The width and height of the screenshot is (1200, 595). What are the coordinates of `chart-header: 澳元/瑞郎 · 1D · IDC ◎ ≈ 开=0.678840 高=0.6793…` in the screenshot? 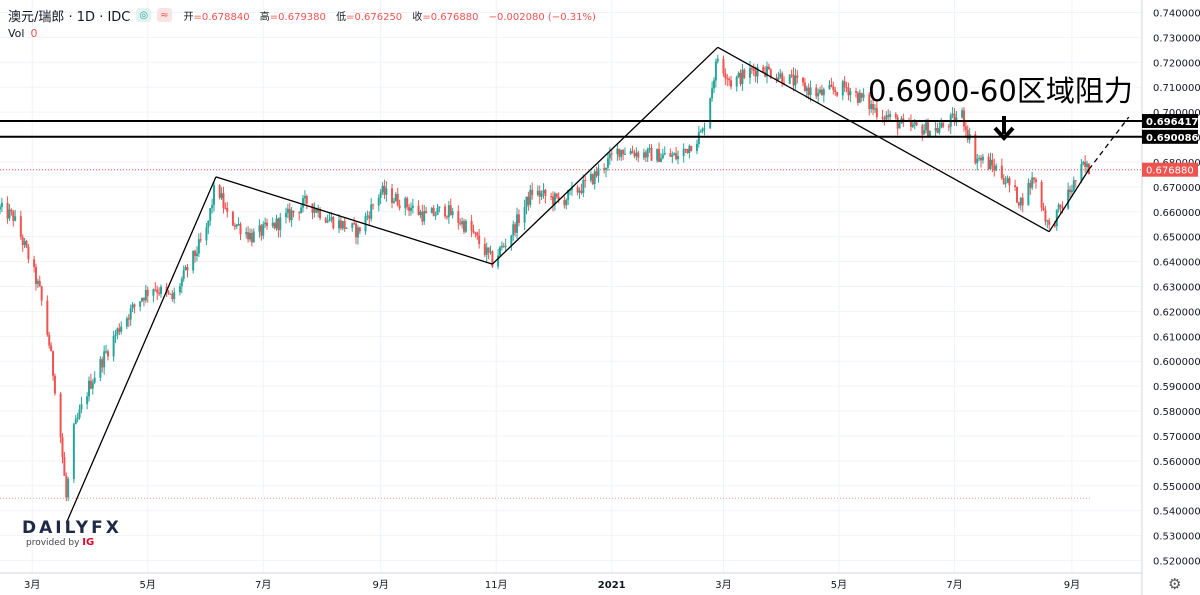 It's located at (305, 15).